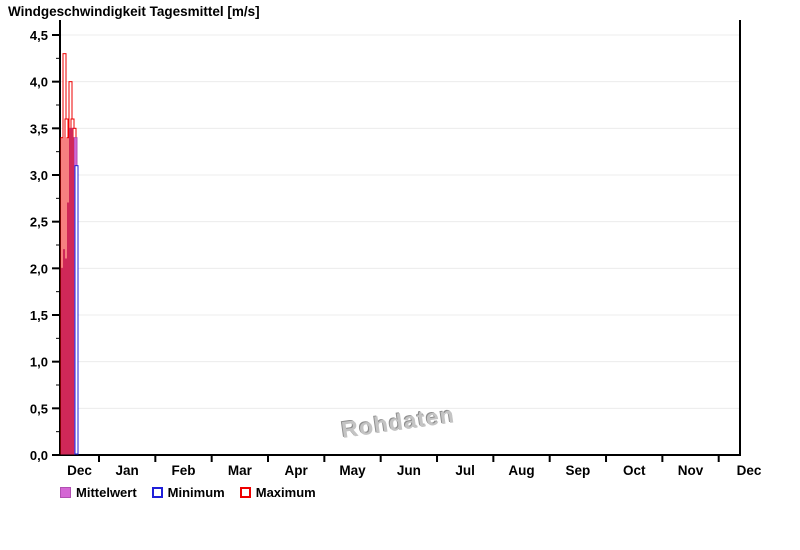 Image resolution: width=800 pixels, height=550 pixels. Describe the element at coordinates (285, 492) in the screenshot. I see `legend-label-maximum: Maximum` at that location.